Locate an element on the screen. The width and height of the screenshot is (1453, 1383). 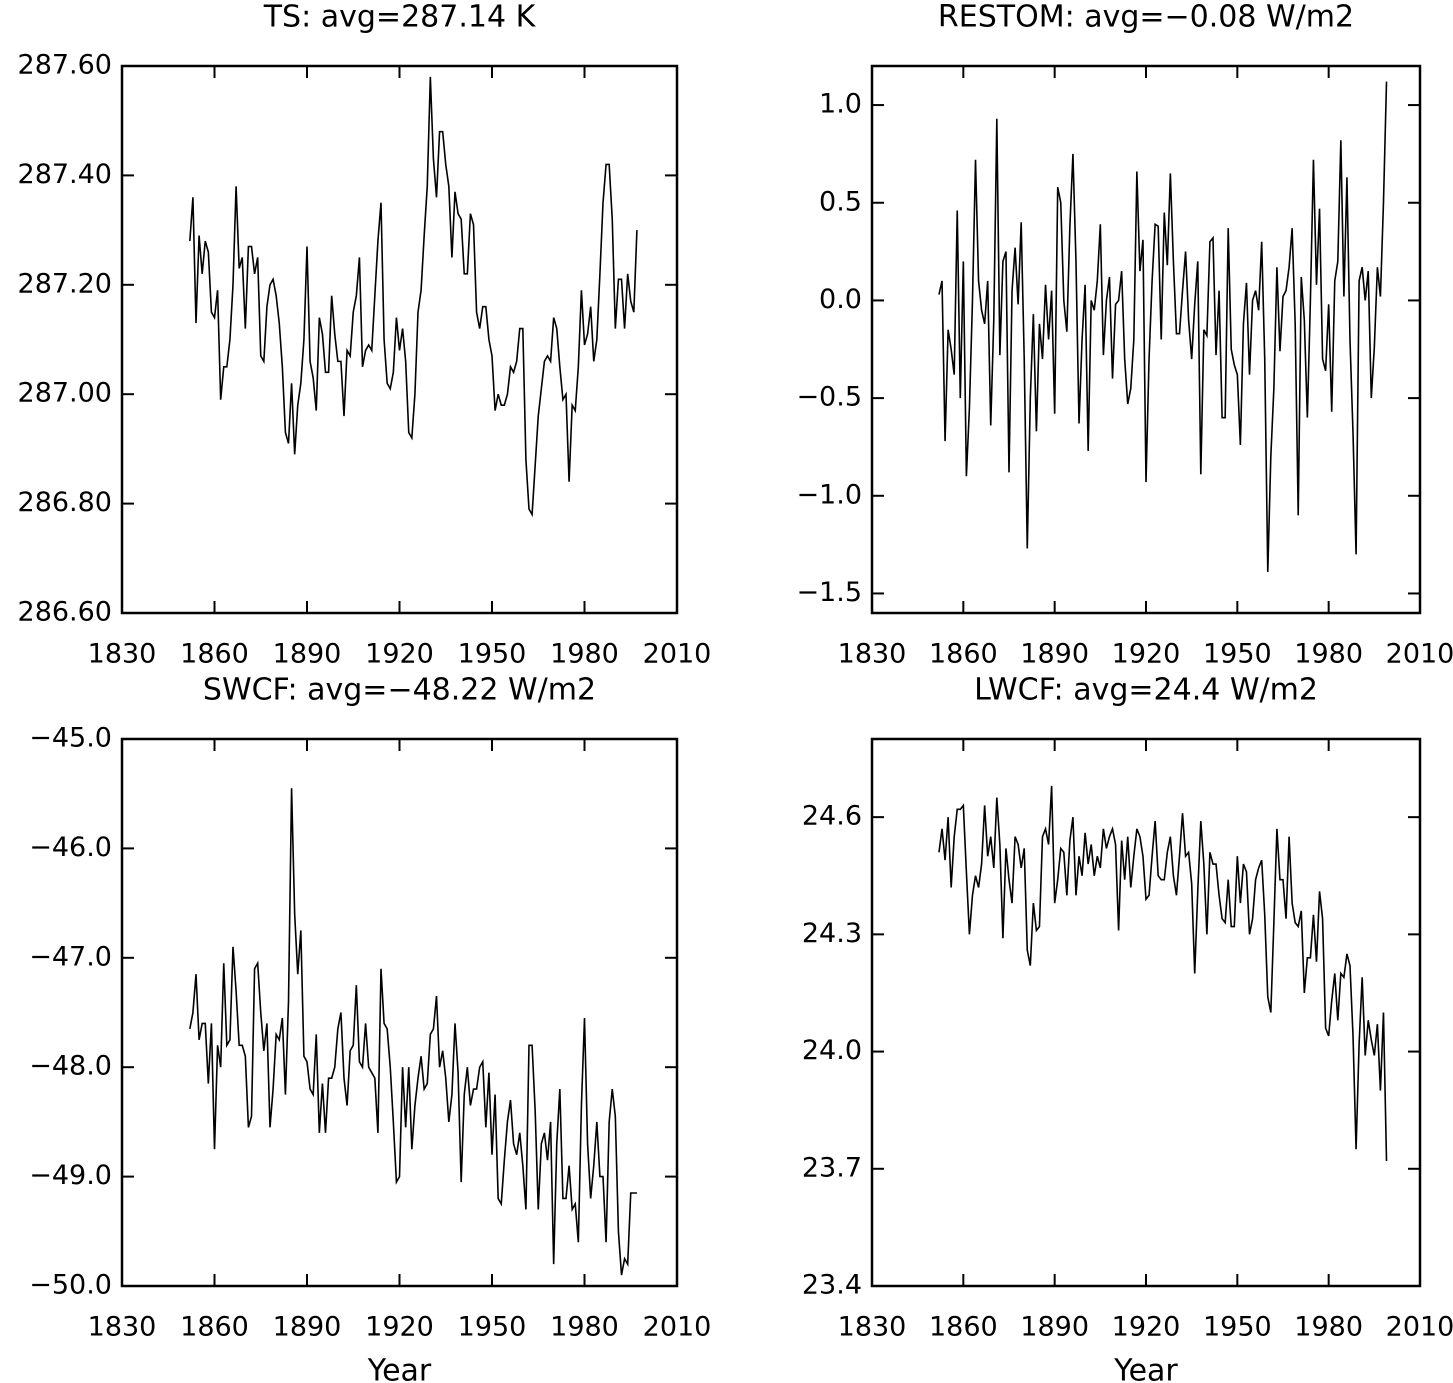
chart-title: LWCF: avg=24.4 W/m2 is located at coordinates (1146, 690).